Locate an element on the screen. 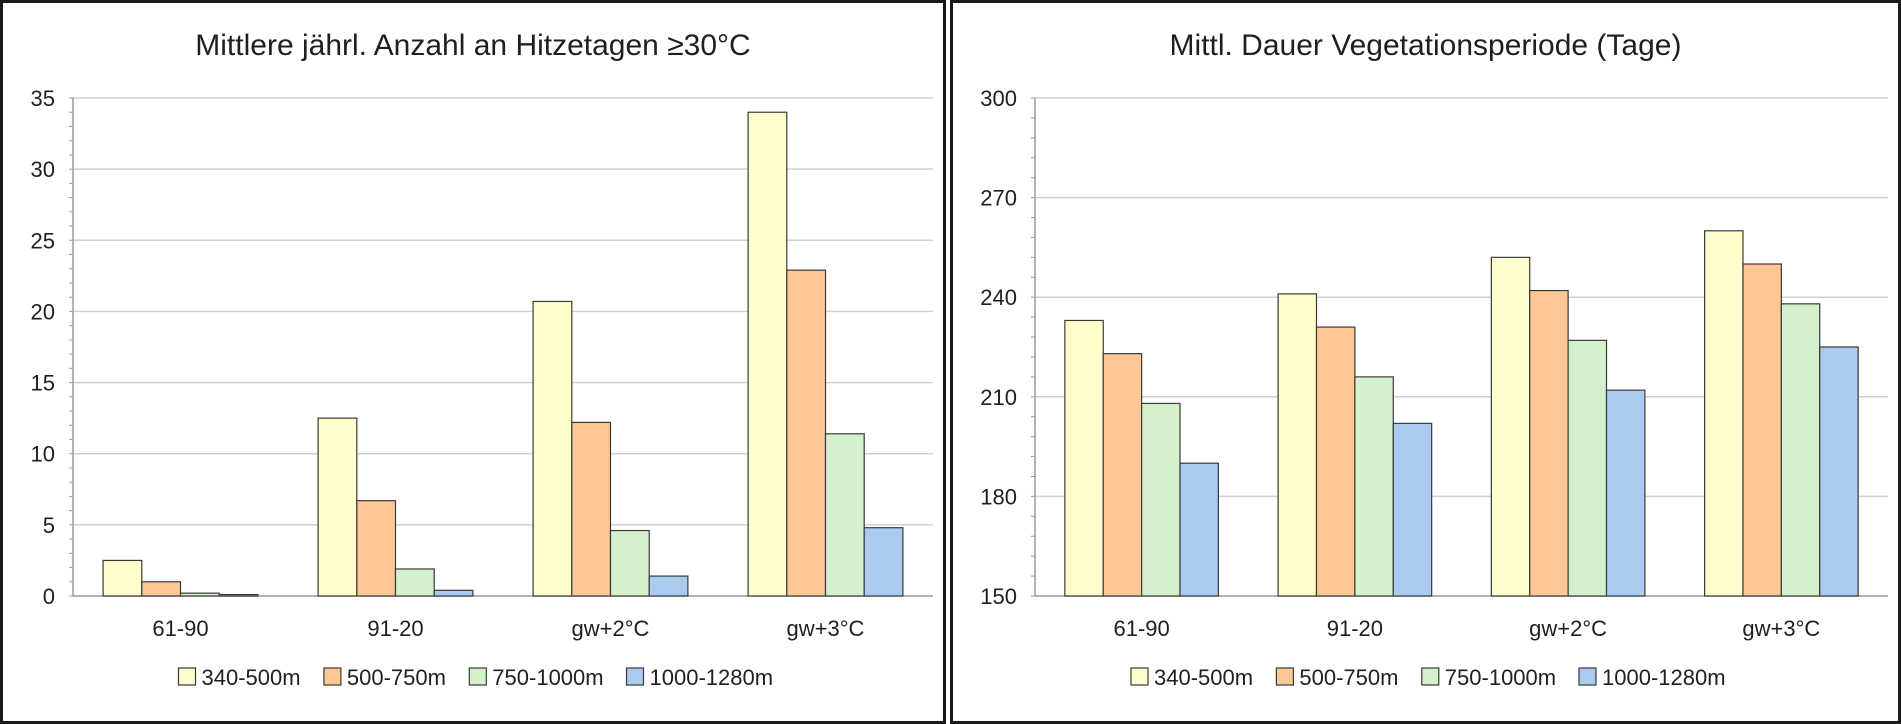  y-tick-label: 20 is located at coordinates (43, 311).